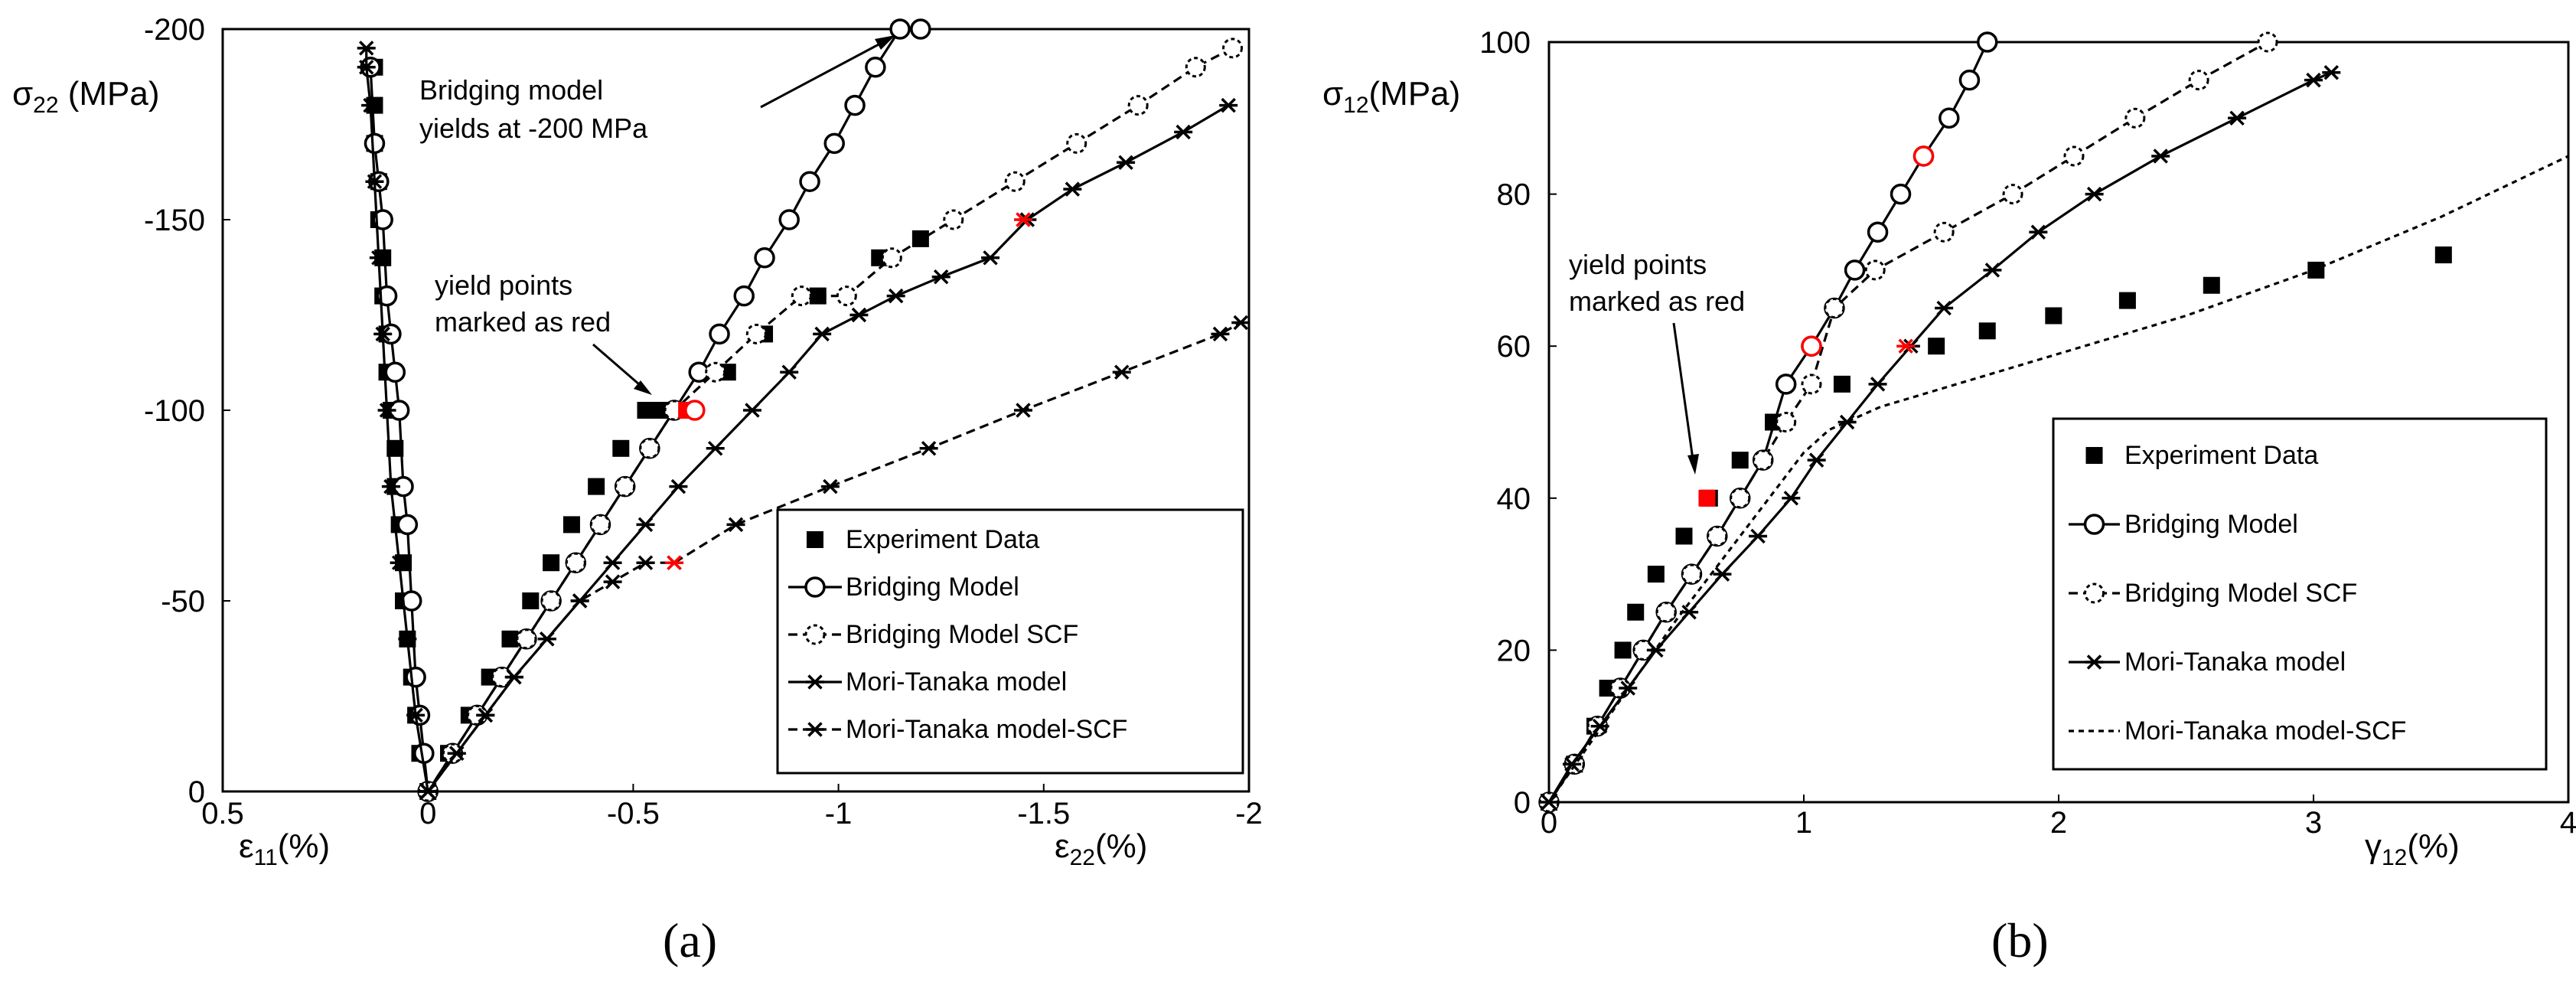 This screenshot has width=2576, height=992. What do you see at coordinates (395, 448) in the screenshot?
I see `panel-a-series-experiment-data-11-point` at bounding box center [395, 448].